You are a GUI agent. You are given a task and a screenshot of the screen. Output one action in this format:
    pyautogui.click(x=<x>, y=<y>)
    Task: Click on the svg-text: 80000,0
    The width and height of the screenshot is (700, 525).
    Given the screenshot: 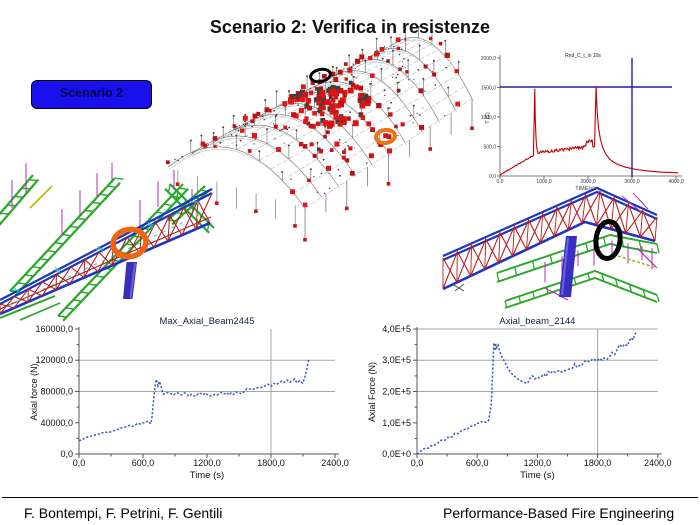 What is the action you would take?
    pyautogui.click(x=56, y=392)
    